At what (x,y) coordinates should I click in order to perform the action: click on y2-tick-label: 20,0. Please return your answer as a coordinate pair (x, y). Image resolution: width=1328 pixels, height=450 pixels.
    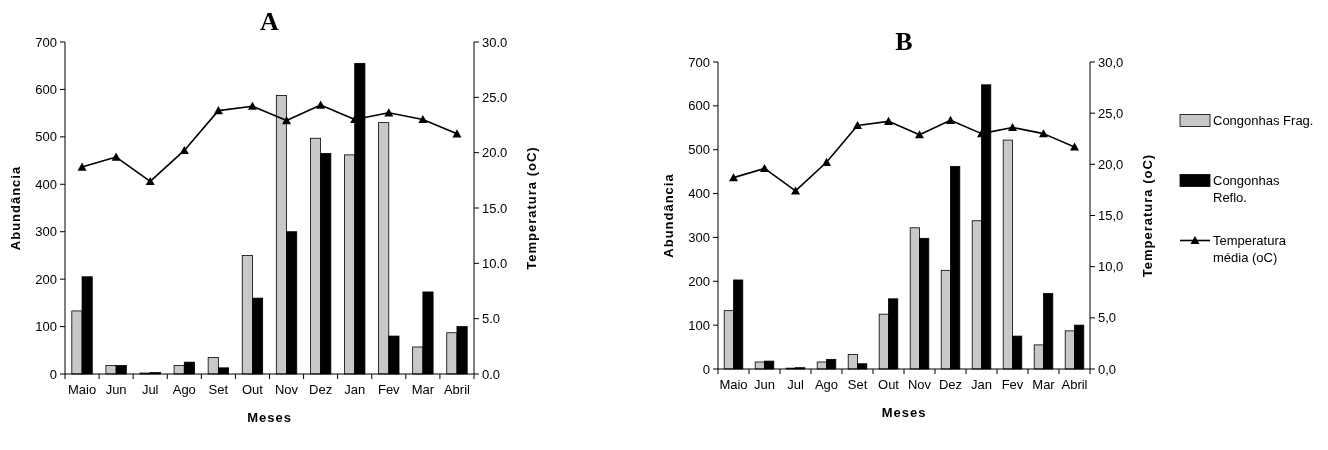
    Looking at the image, I should click on (1111, 164).